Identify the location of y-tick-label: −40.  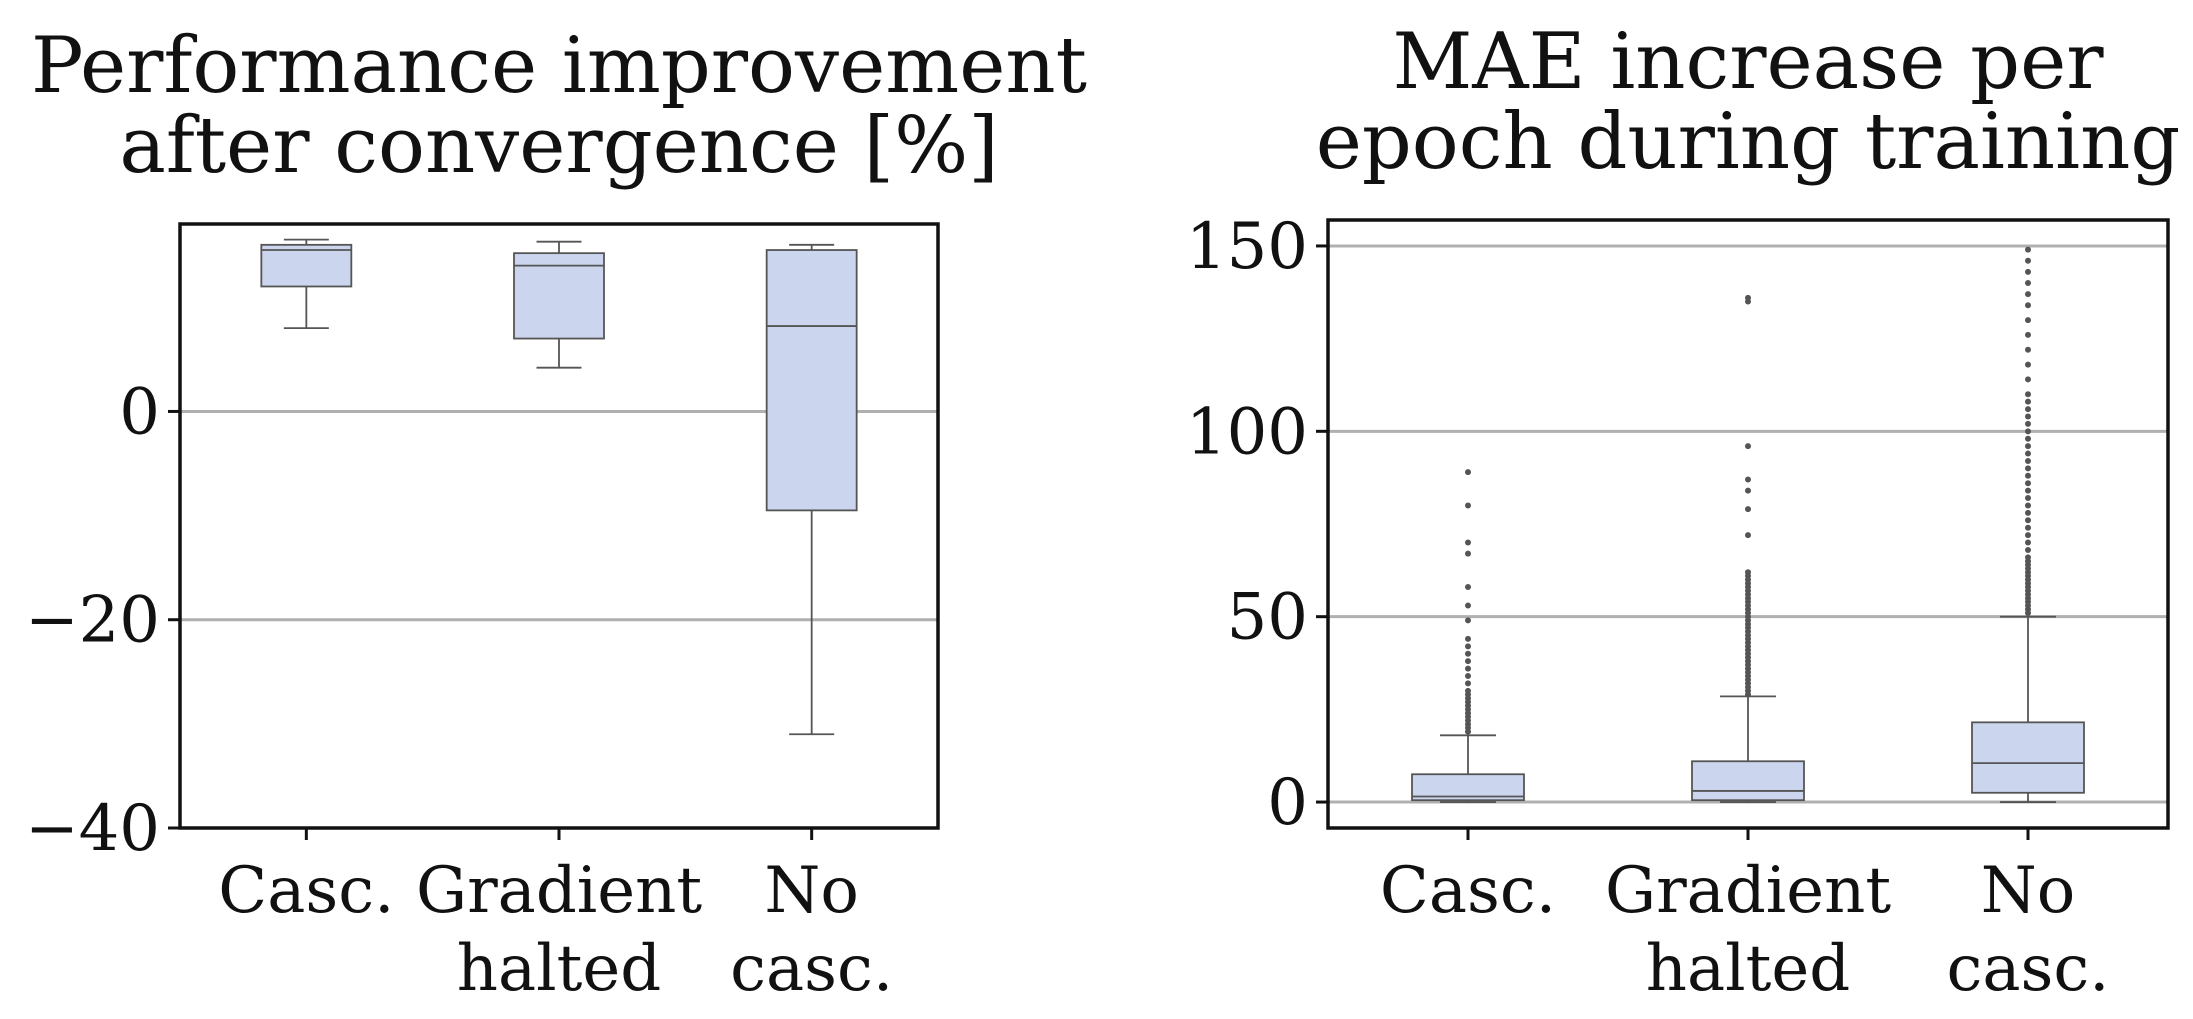
(92, 829).